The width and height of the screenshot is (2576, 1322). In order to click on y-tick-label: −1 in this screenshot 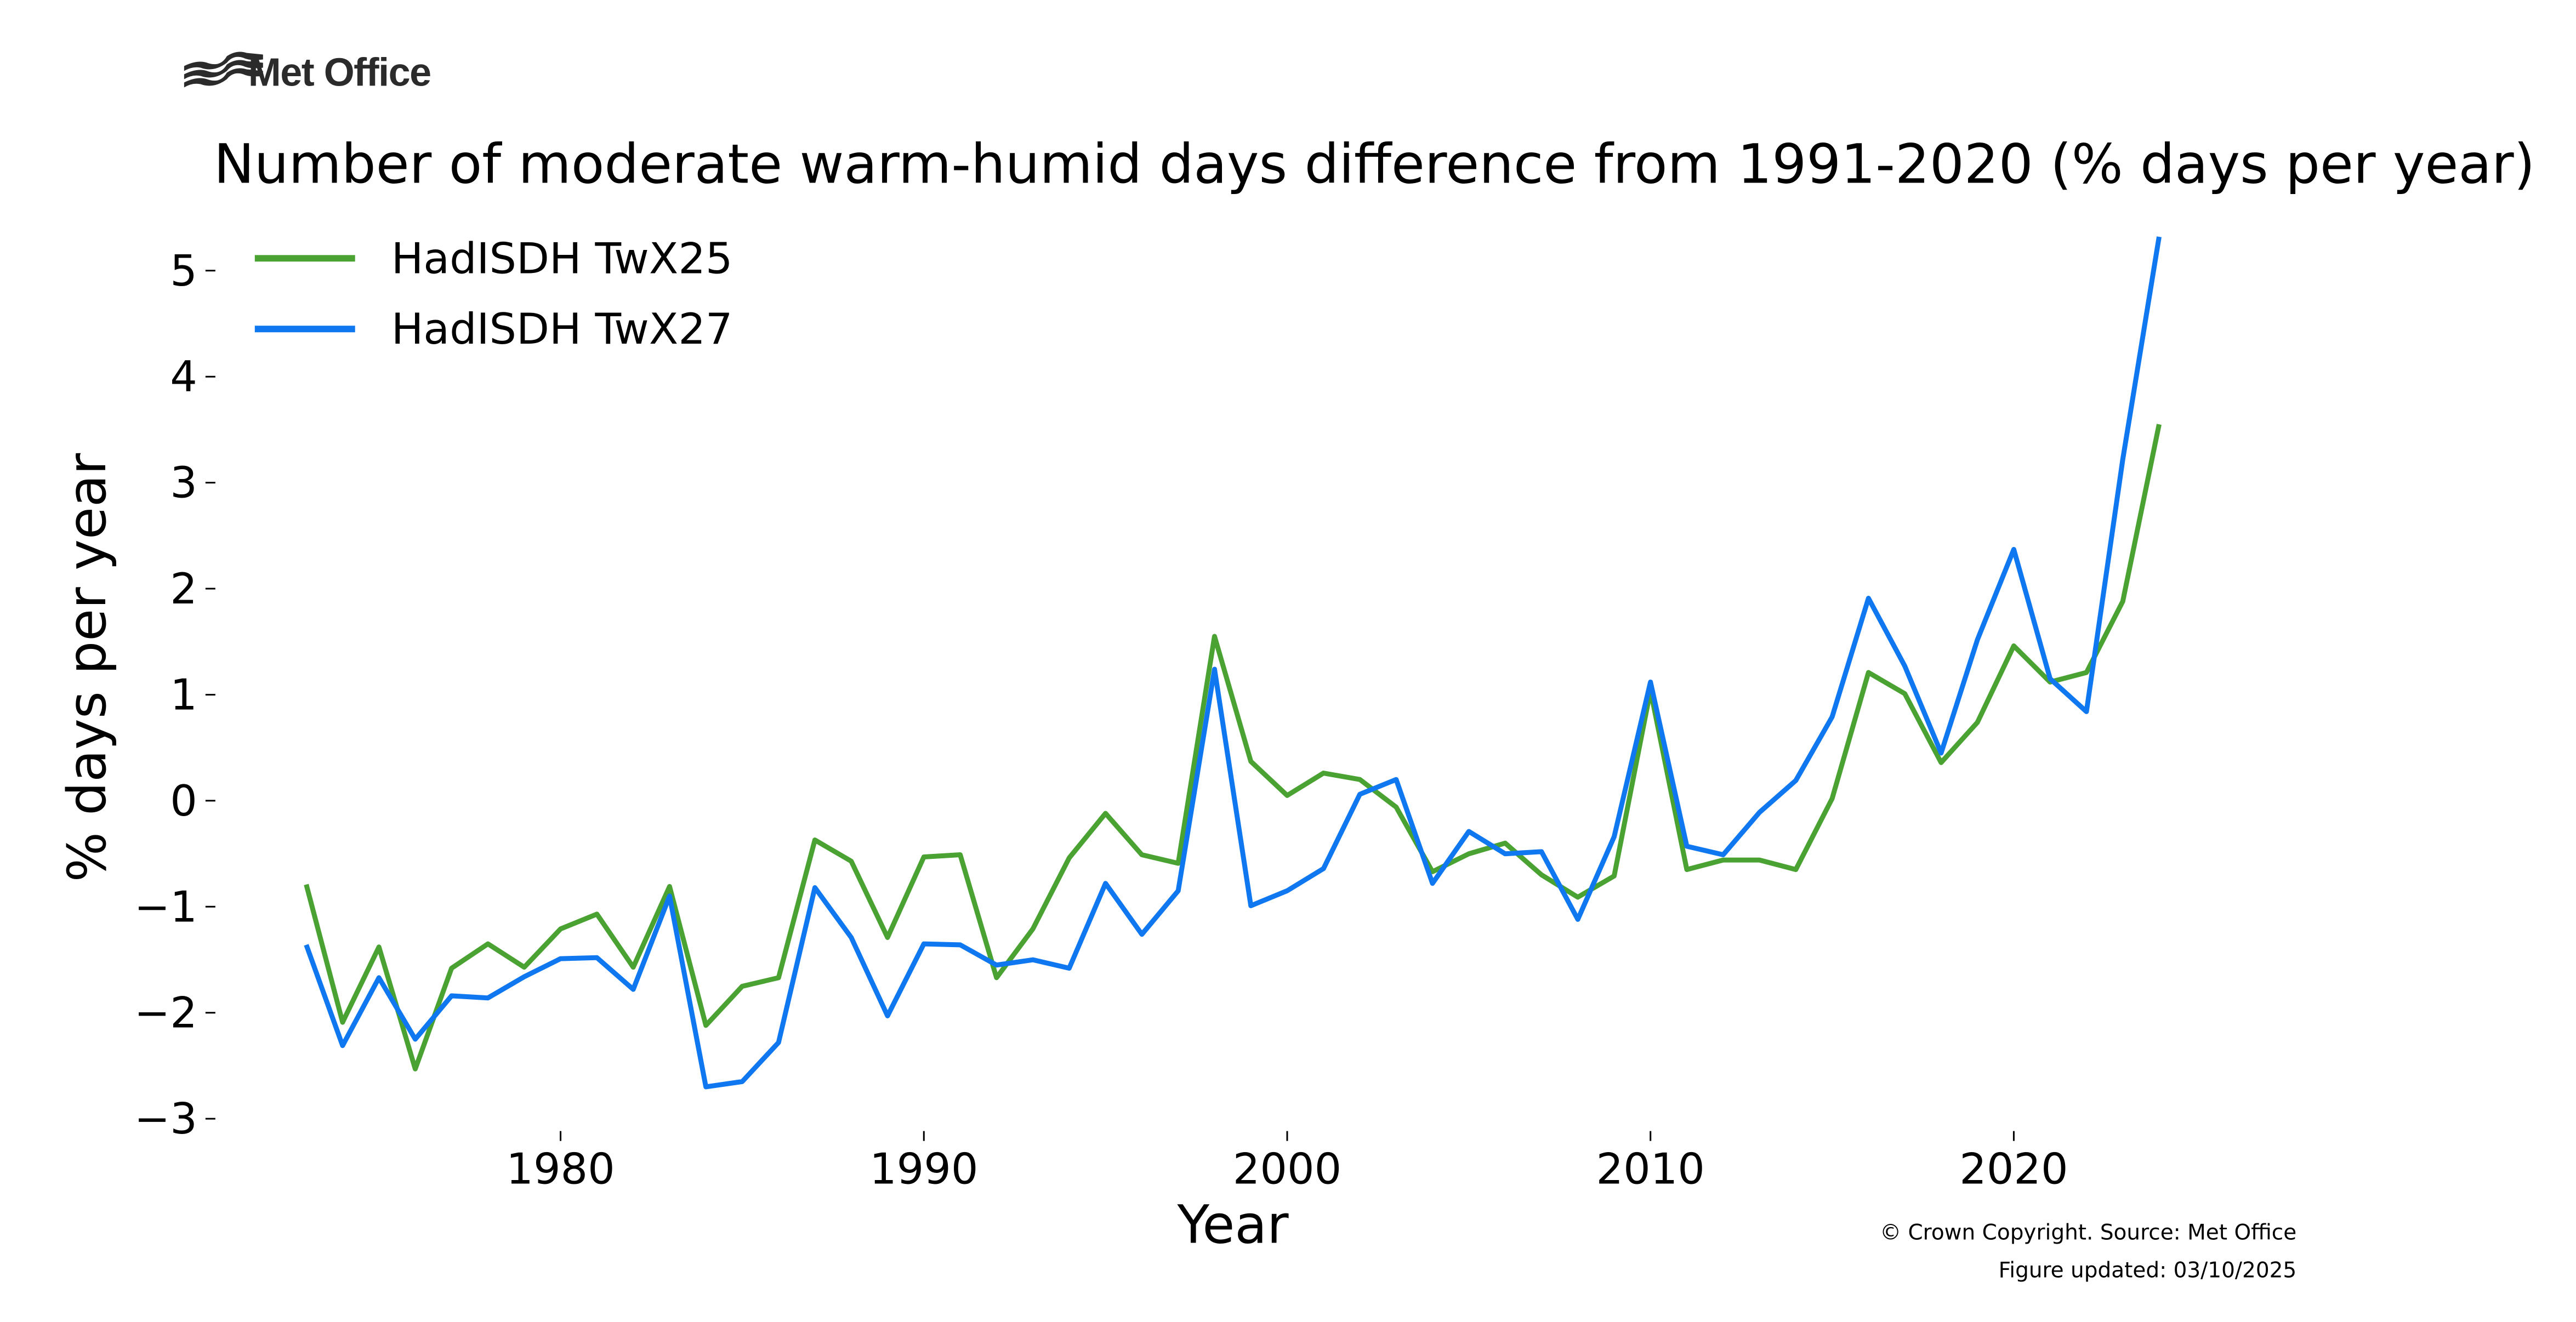, I will do `click(165, 907)`.